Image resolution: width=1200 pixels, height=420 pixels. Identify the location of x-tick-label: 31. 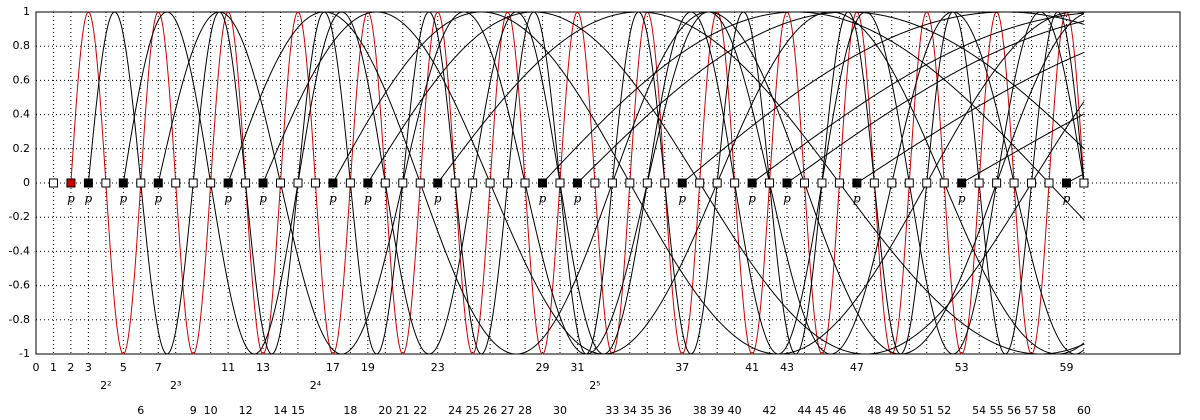
(577, 367).